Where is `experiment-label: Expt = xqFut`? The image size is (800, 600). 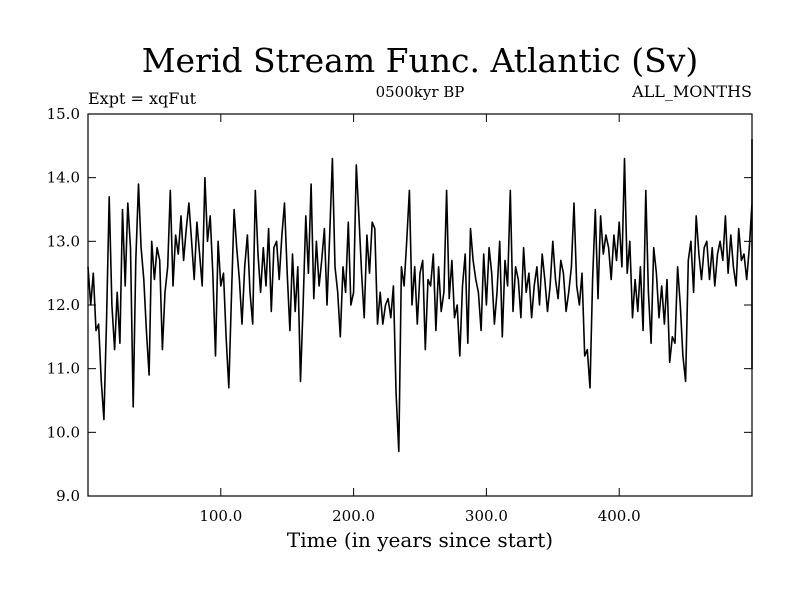 experiment-label: Expt = xqFut is located at coordinates (142, 98).